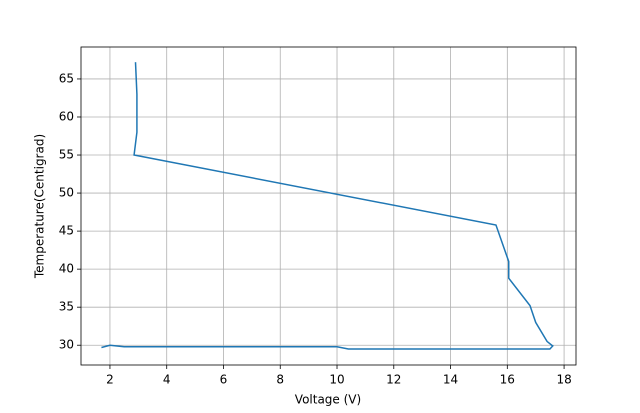  Describe the element at coordinates (40, 206) in the screenshot. I see `y-axis-label: Temperature(Centigrad)` at that location.